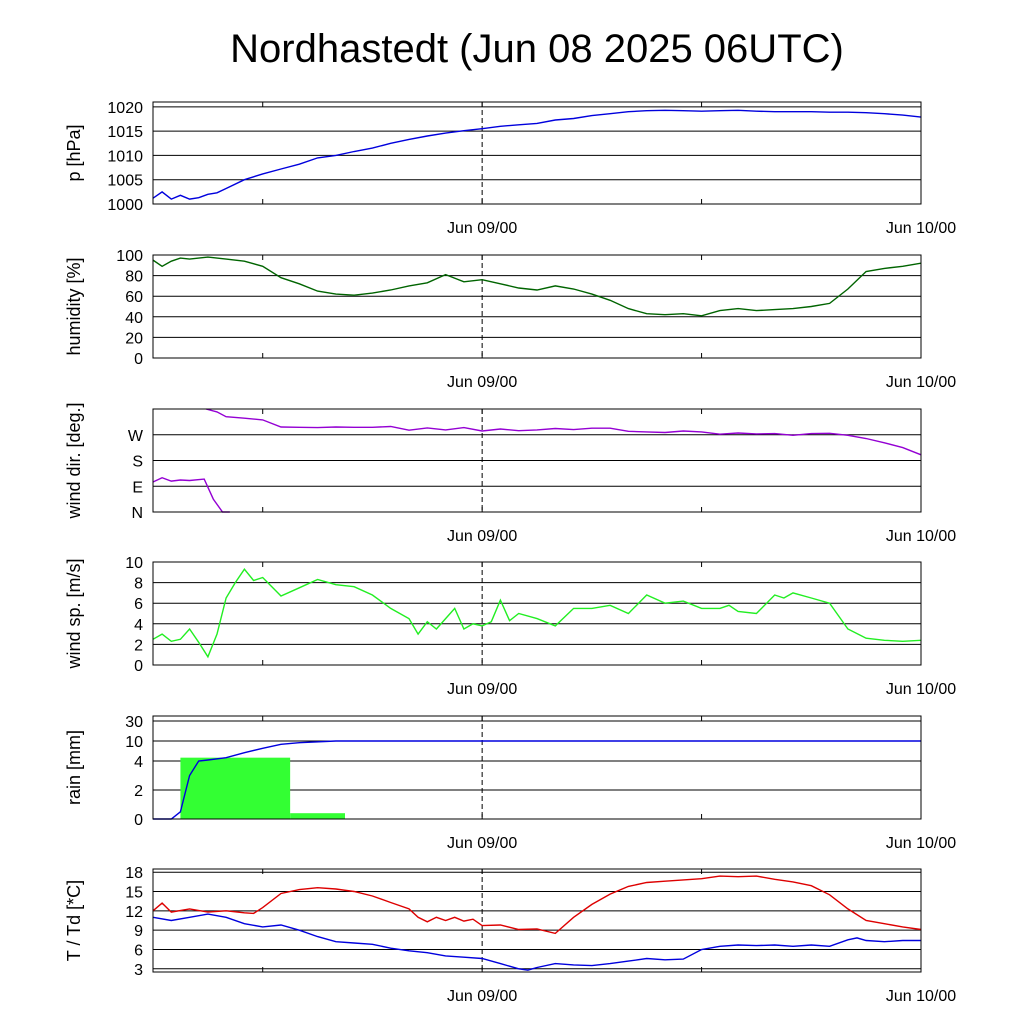  I want to click on series-line-humidity, so click(537, 286).